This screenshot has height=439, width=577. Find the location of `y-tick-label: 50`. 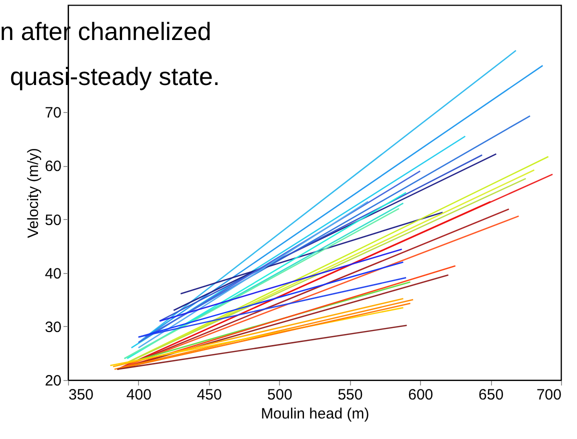

y-tick-label: 50 is located at coordinates (53, 220).